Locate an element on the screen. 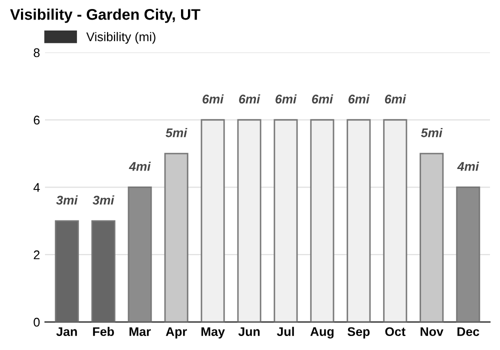  x-tick-label: Jan is located at coordinates (66, 331).